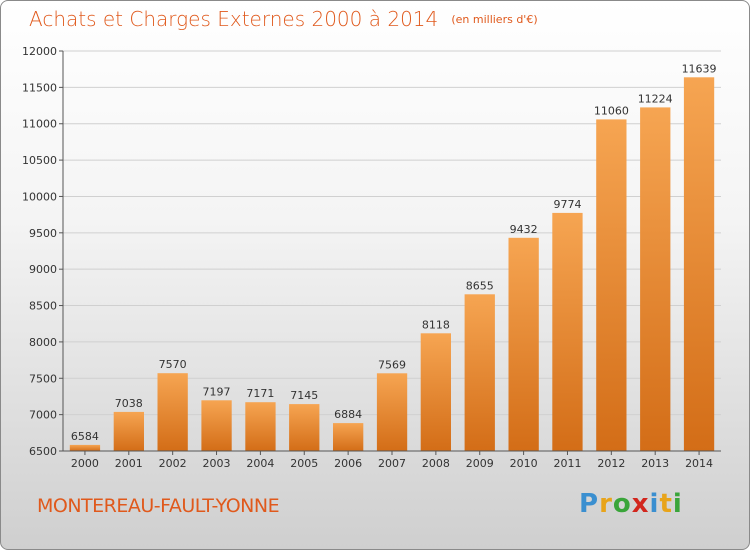 The image size is (750, 550). I want to click on value-label-2010: 9432, so click(524, 229).